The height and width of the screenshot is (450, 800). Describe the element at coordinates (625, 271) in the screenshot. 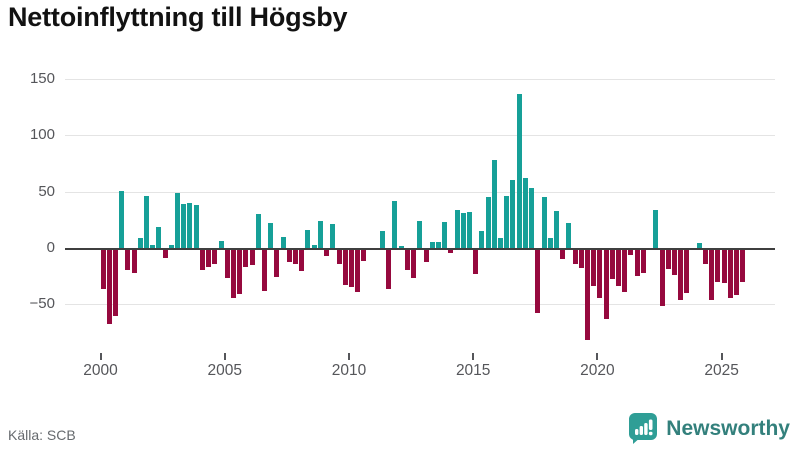

I see `bar-2021Q1` at that location.